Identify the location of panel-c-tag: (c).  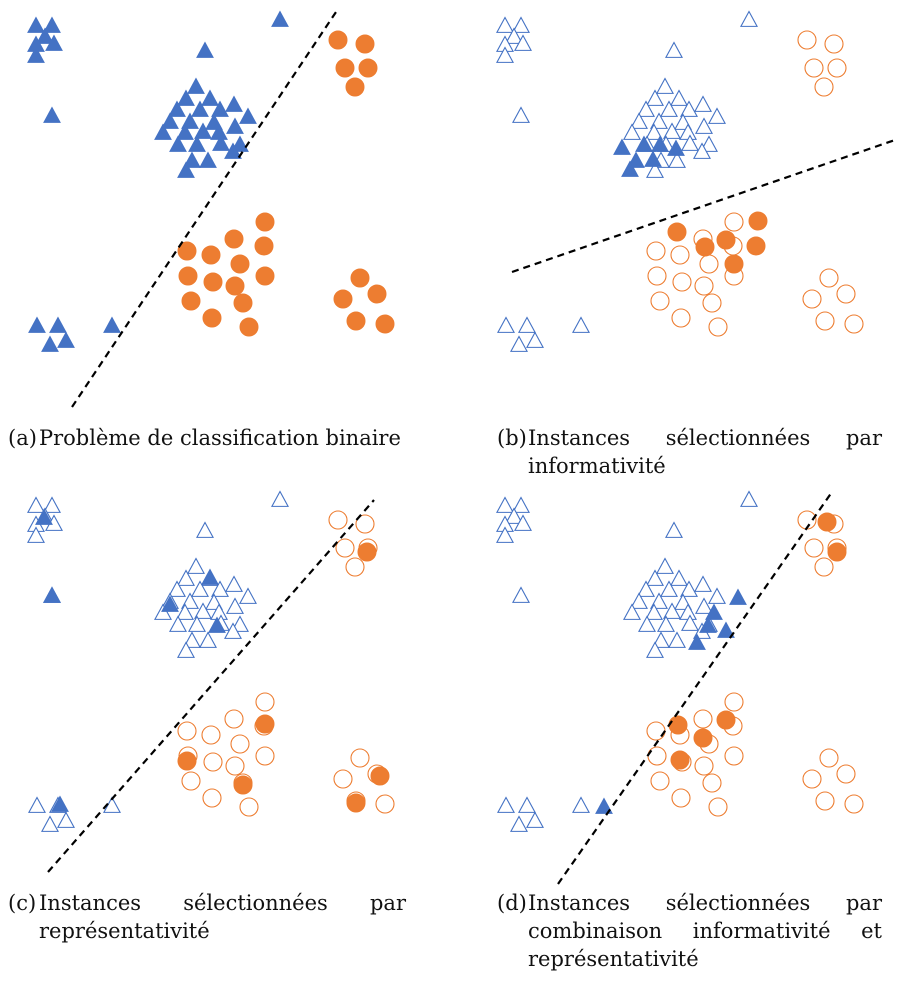
(22, 903).